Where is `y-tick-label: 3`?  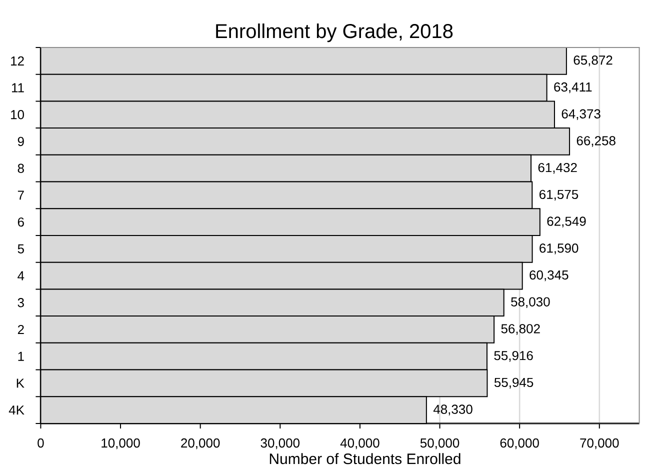
y-tick-label: 3 is located at coordinates (21, 303).